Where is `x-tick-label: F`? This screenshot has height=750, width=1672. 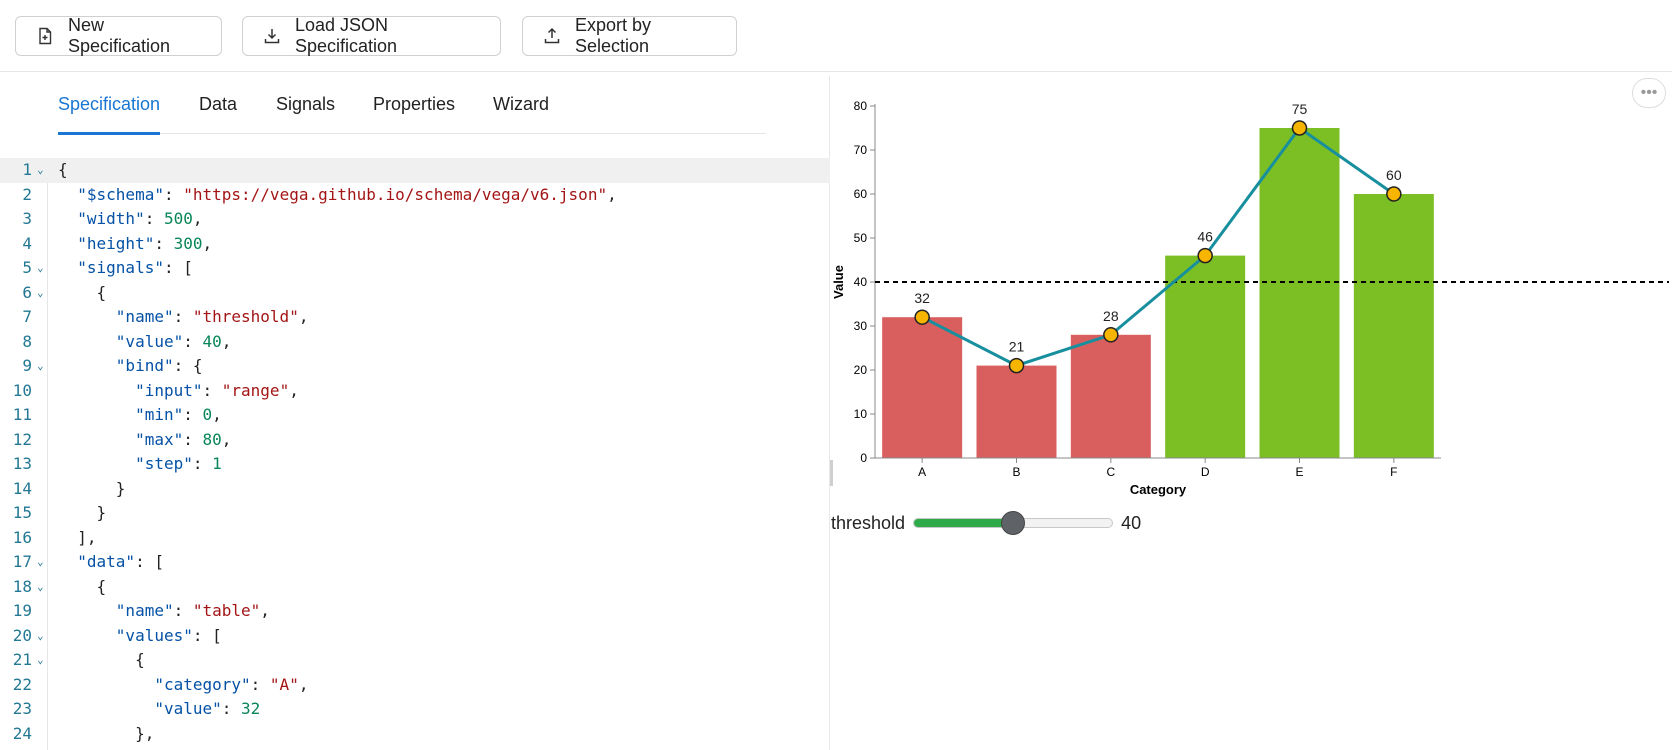
x-tick-label: F is located at coordinates (1393, 472).